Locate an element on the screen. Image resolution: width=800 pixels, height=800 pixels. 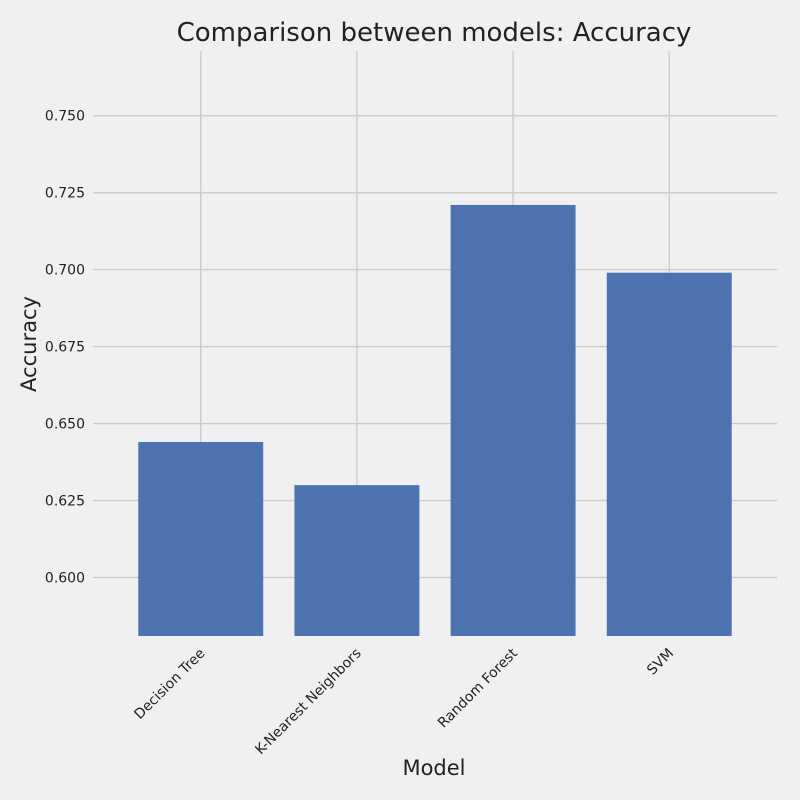
y-tick-label: 0.675 is located at coordinates (65, 348).